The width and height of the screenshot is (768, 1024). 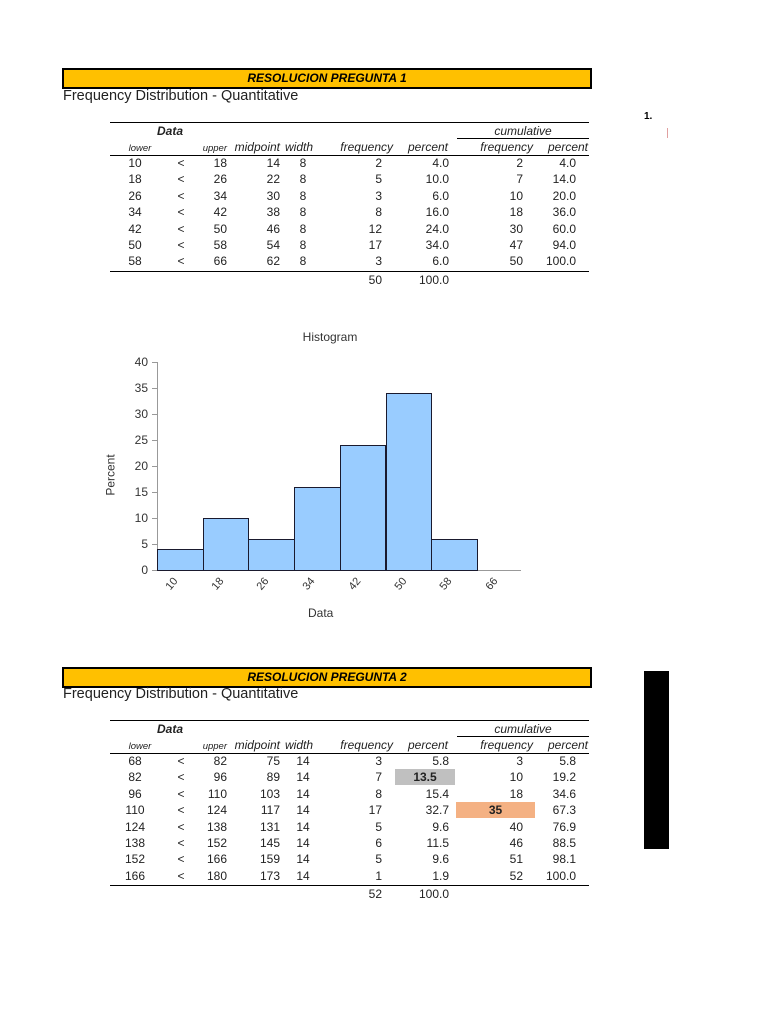 I want to click on cell-lower: 18, so click(x=135, y=179).